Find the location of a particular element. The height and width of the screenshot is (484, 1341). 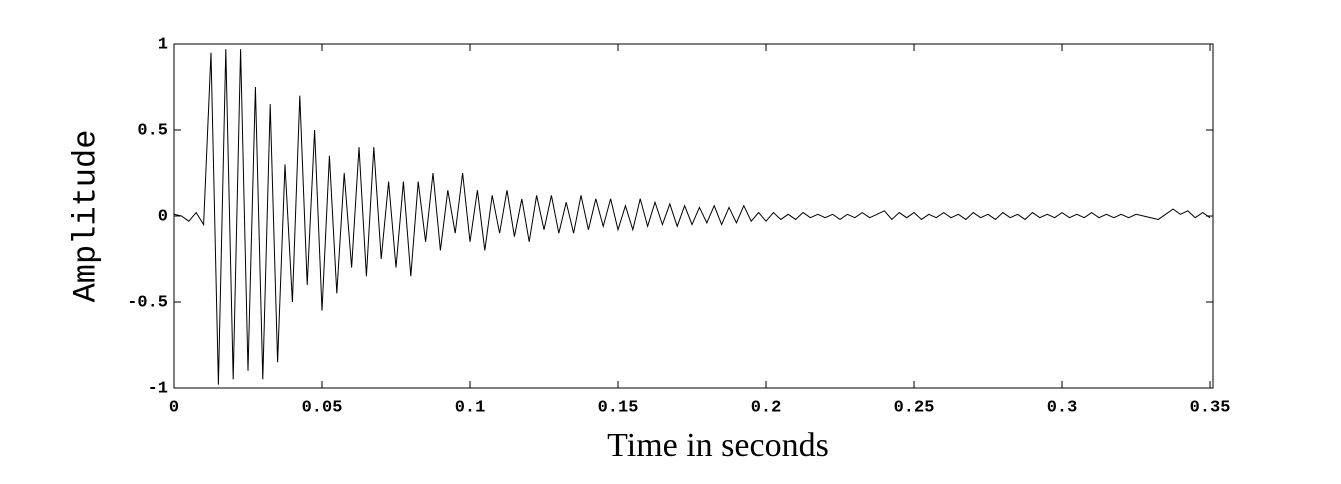

y-tick-label: 0.5 is located at coordinates (152, 130).